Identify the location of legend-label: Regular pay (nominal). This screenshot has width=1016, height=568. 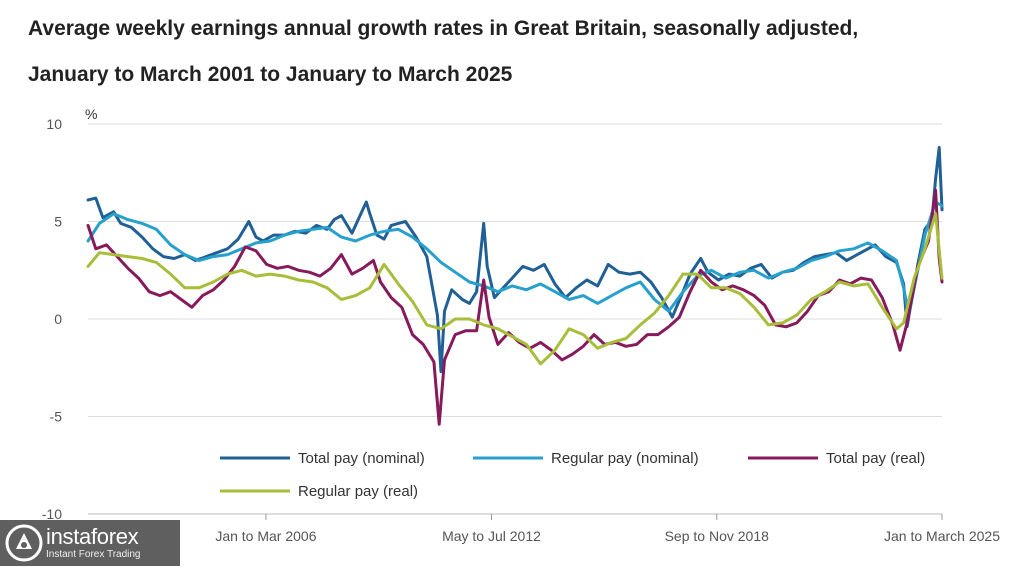
(625, 458).